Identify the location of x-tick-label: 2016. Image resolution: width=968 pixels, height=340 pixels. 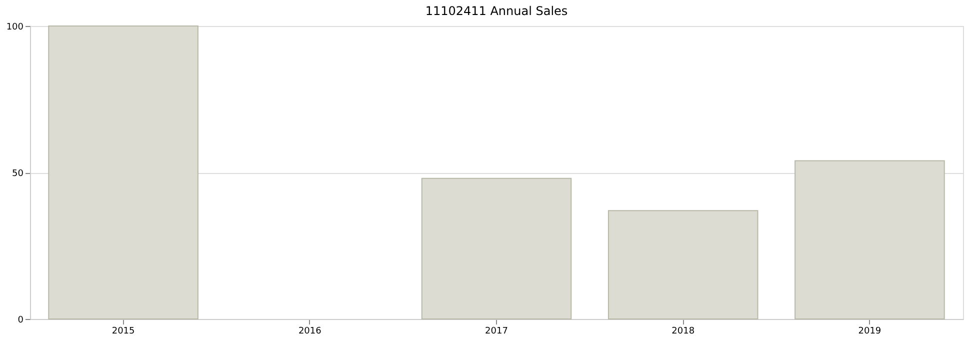
(310, 331).